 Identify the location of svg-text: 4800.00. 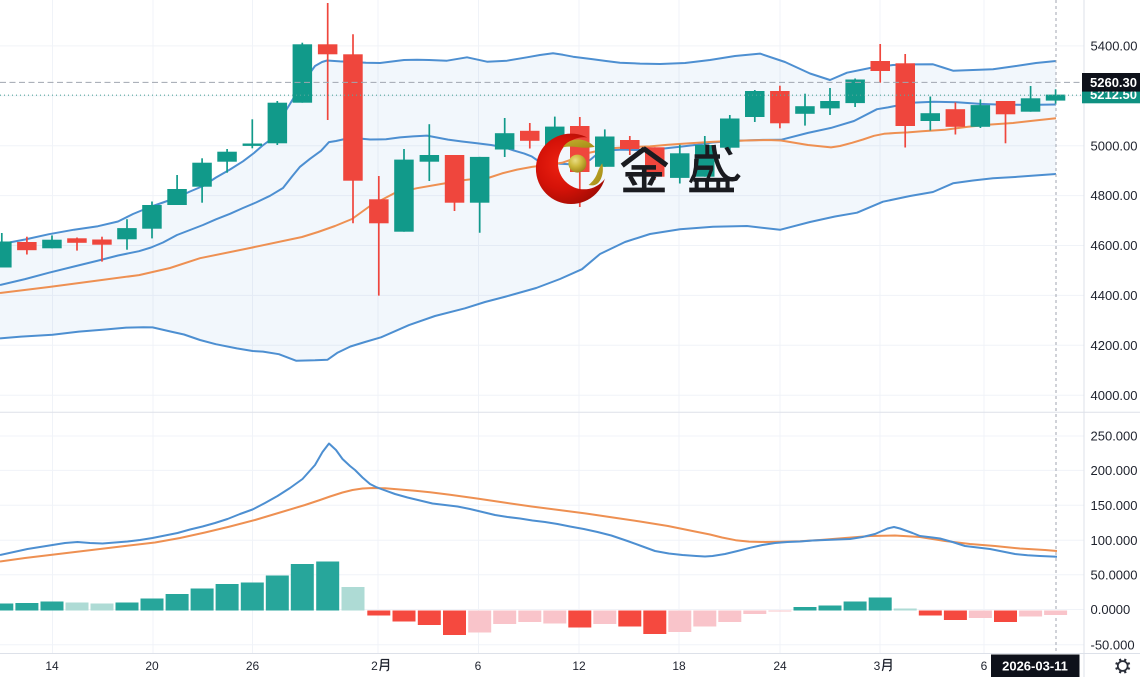
(1114, 195).